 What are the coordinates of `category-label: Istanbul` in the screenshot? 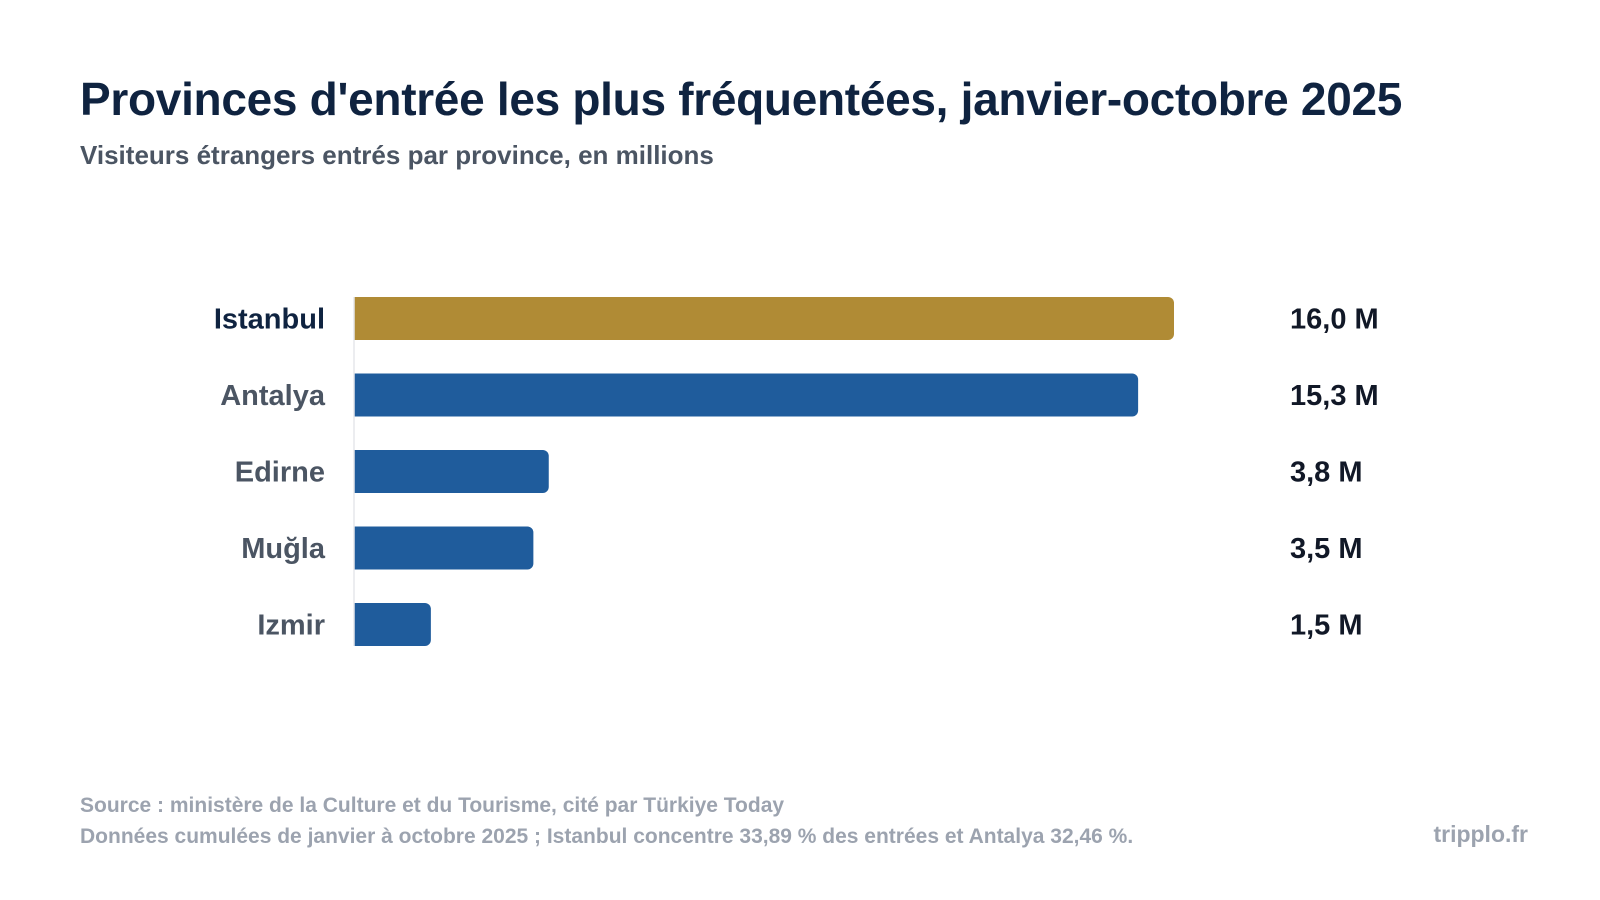 It's located at (269, 320).